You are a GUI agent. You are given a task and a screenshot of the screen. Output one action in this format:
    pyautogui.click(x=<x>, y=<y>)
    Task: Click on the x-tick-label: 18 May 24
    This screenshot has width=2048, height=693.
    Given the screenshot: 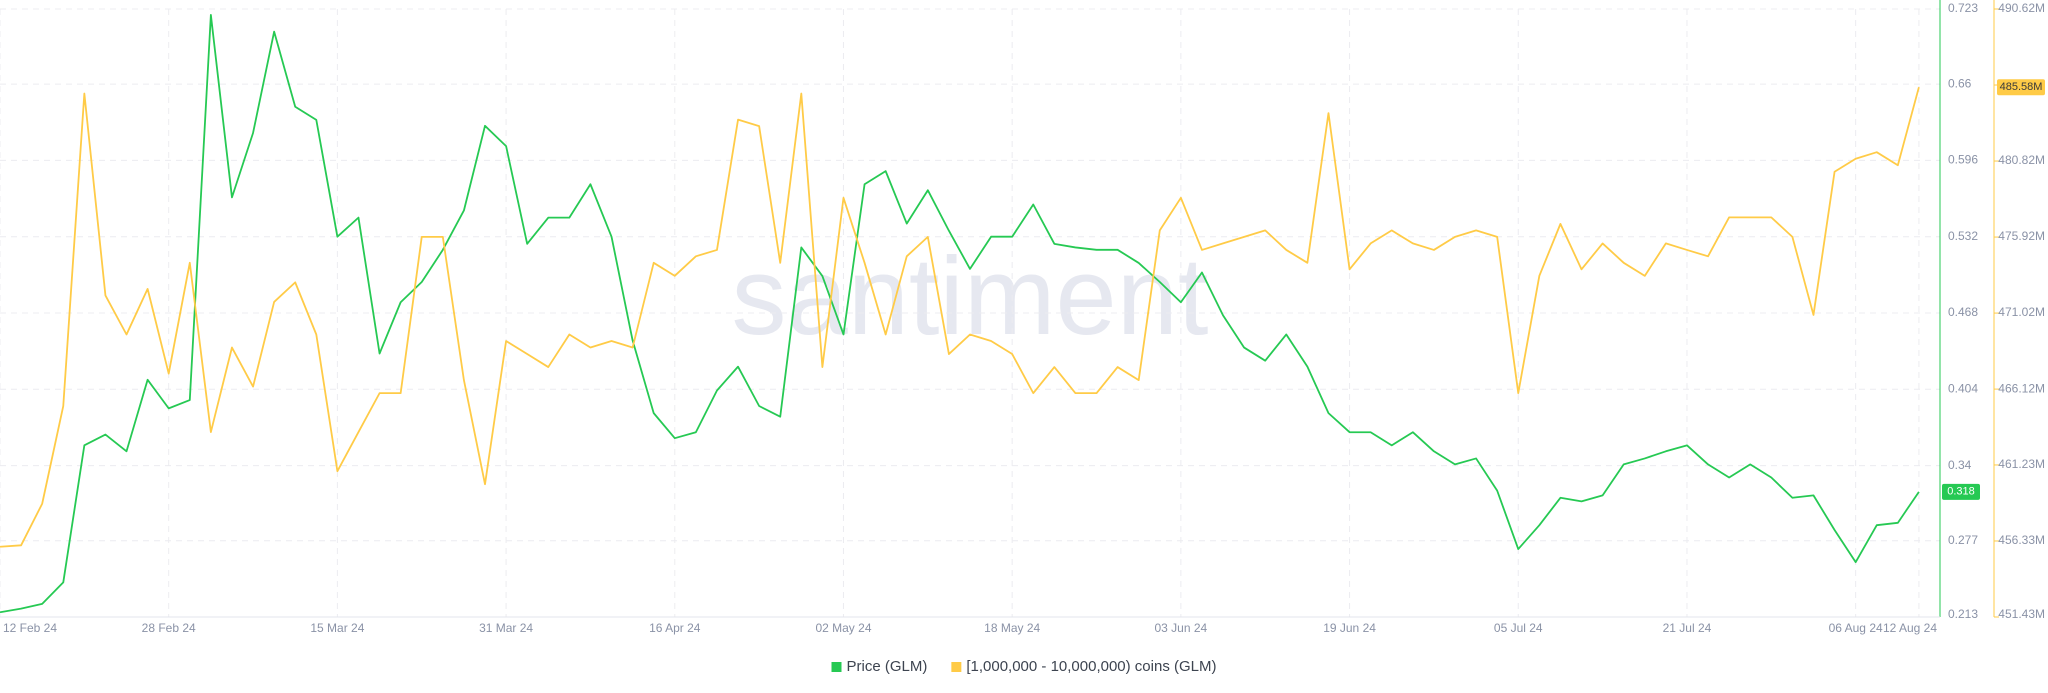 What is the action you would take?
    pyautogui.click(x=1012, y=628)
    